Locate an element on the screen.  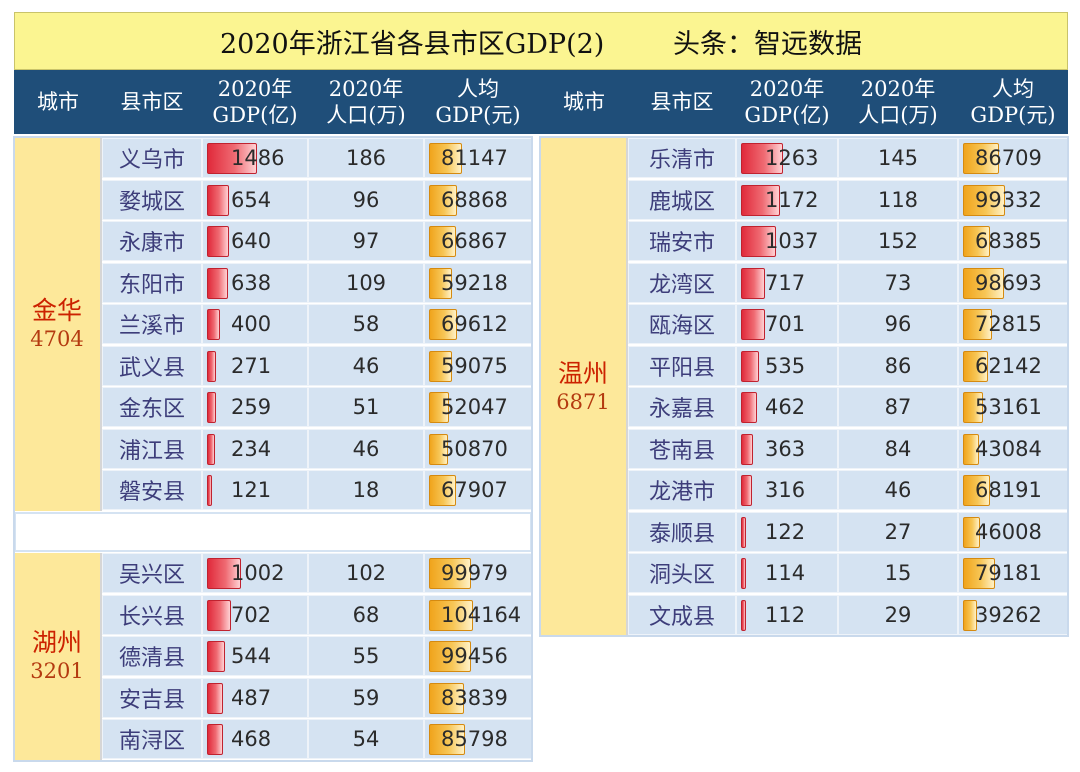
per-capita-value: 39262 is located at coordinates (1008, 614).